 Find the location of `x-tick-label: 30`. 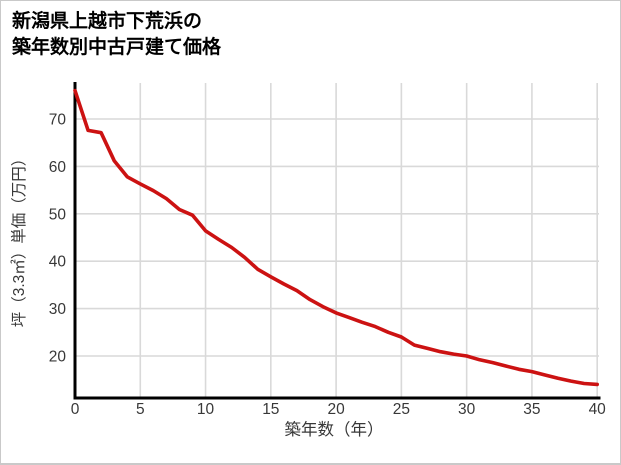

x-tick-label: 30 is located at coordinates (467, 409).